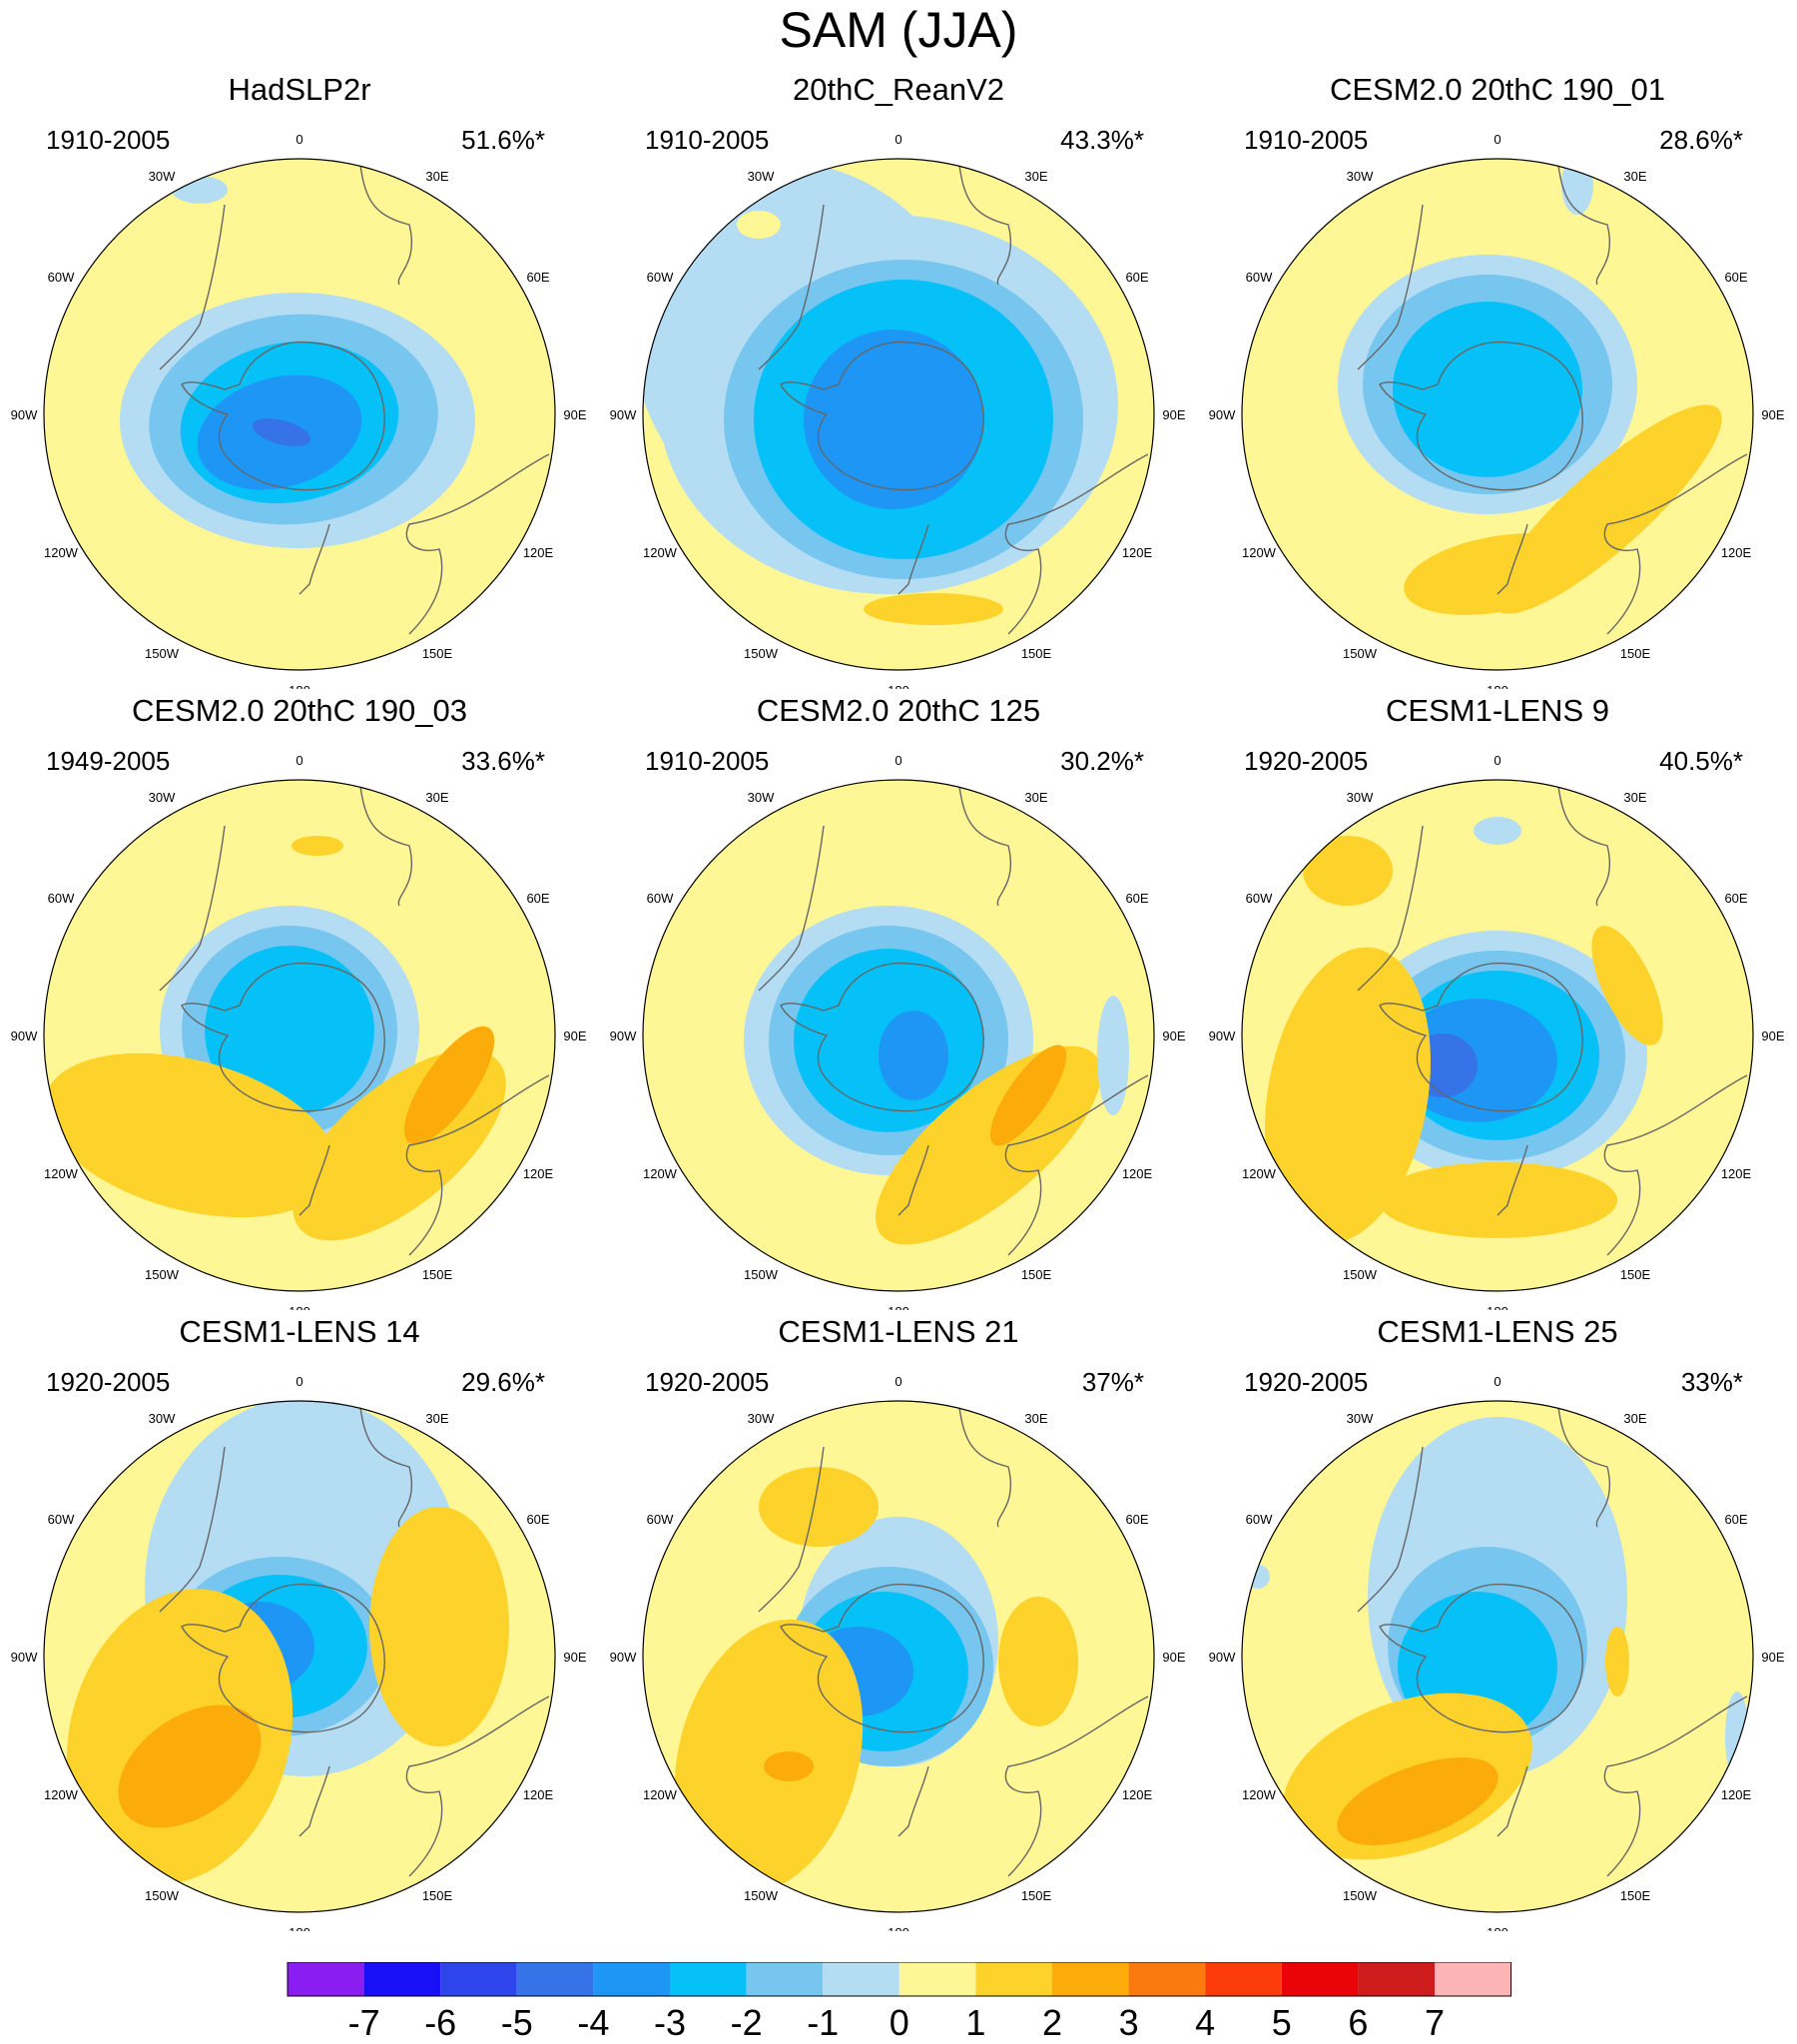 This screenshot has height=2044, width=1797. I want to click on colorbar-label: 6, so click(1358, 2022).